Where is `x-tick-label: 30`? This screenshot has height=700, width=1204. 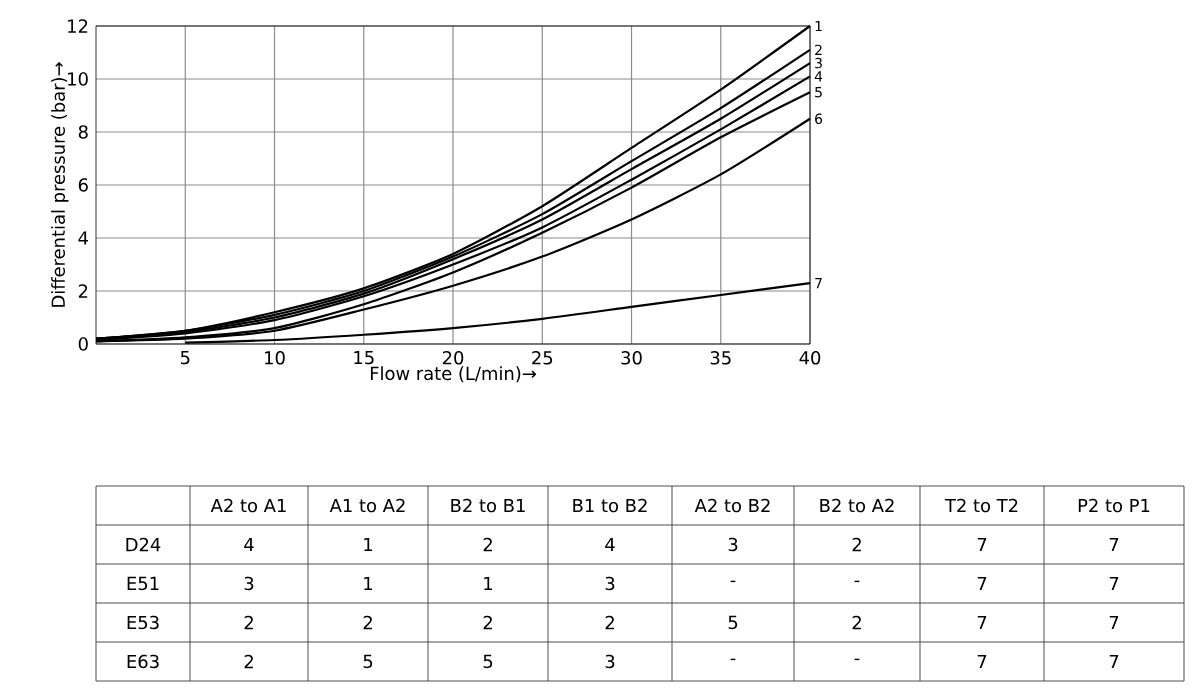
x-tick-label: 30 is located at coordinates (631, 358).